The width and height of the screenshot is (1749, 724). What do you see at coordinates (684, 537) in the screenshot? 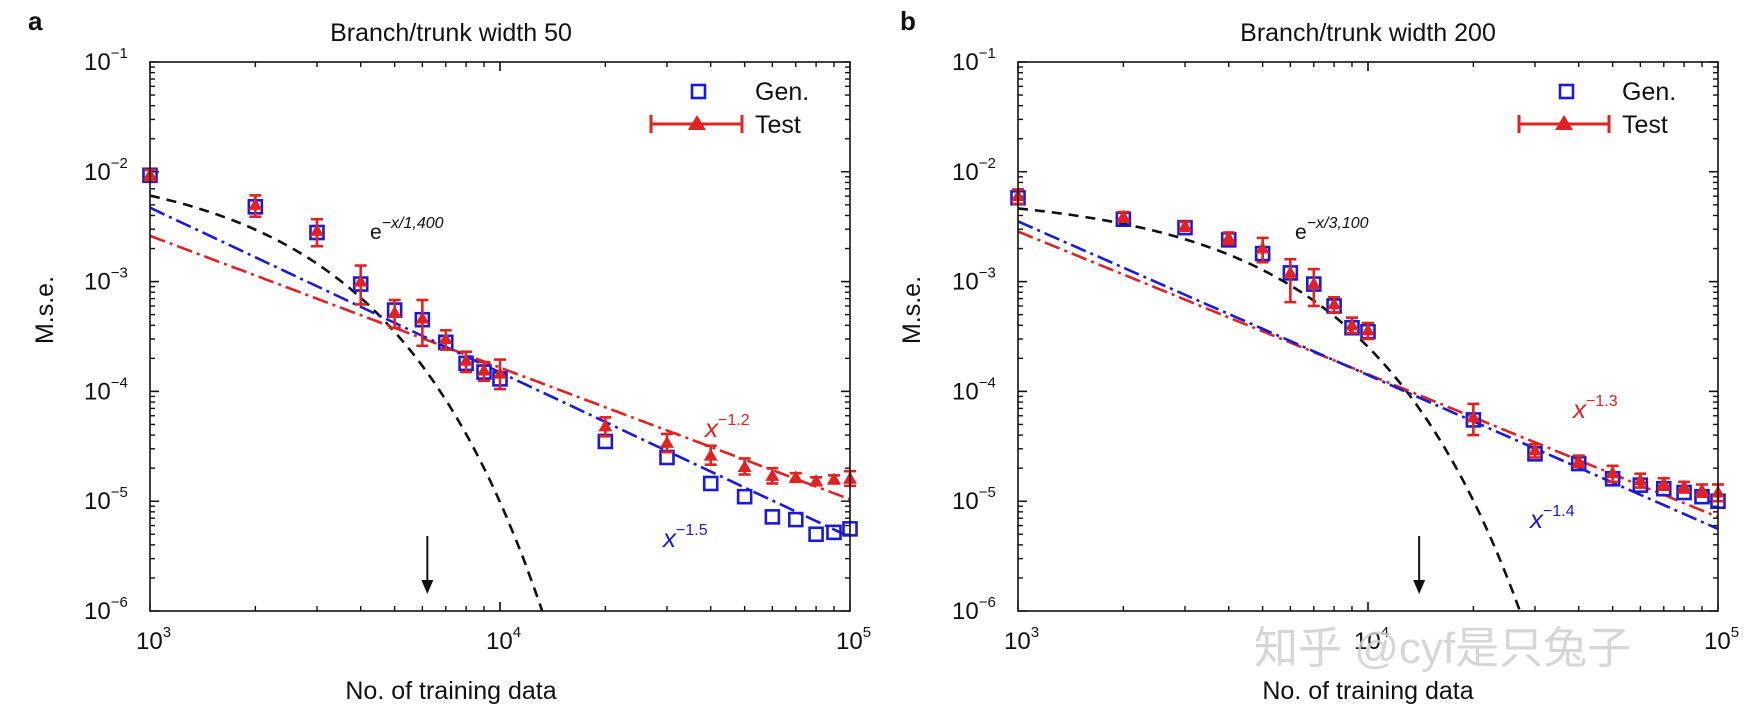
I see `fit-label-gen: x−1.5` at bounding box center [684, 537].